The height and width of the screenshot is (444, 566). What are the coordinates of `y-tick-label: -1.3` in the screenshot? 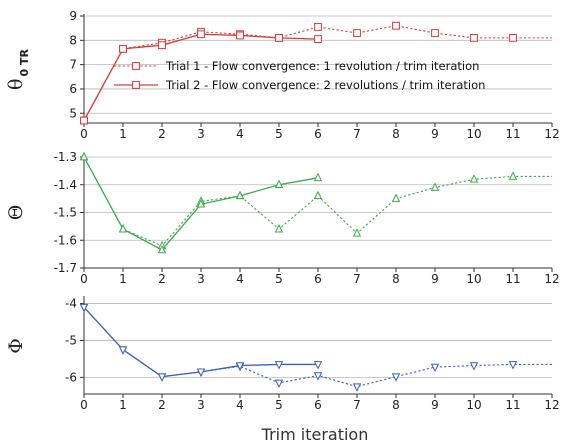 It's located at (65, 157).